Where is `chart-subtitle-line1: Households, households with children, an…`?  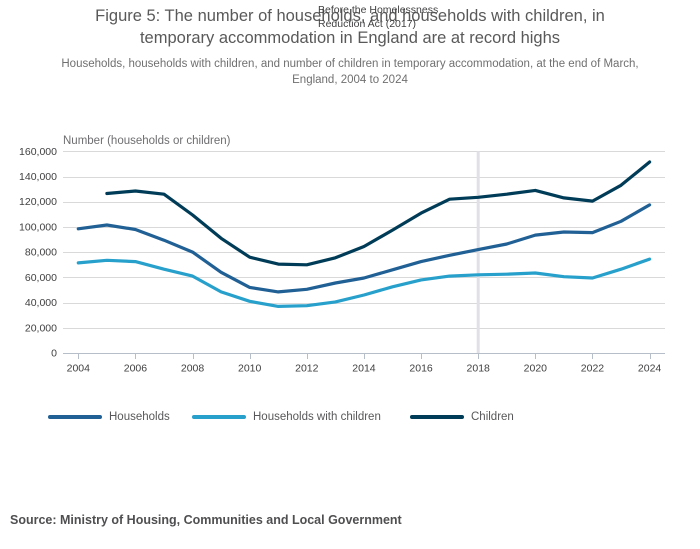
chart-subtitle-line1: Households, households with children, an… is located at coordinates (350, 64).